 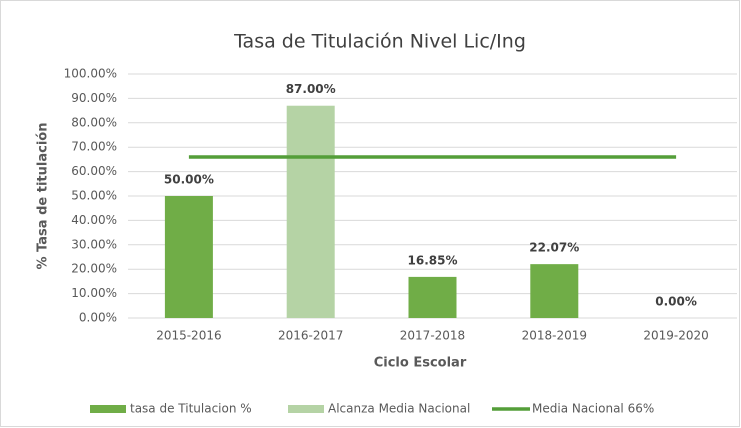 What do you see at coordinates (379, 42) in the screenshot?
I see `chart-title: Tasa de Titulación Nivel Lic/Ing` at bounding box center [379, 42].